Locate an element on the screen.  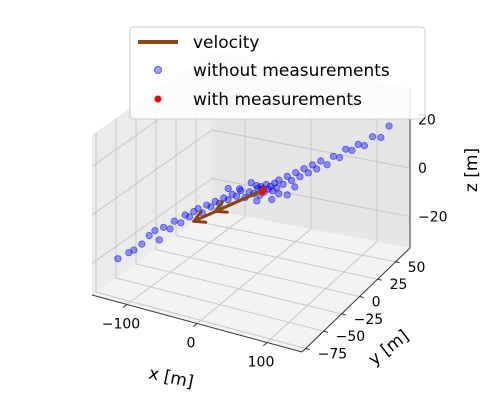
x-tick-label: −100 is located at coordinates (121, 325).